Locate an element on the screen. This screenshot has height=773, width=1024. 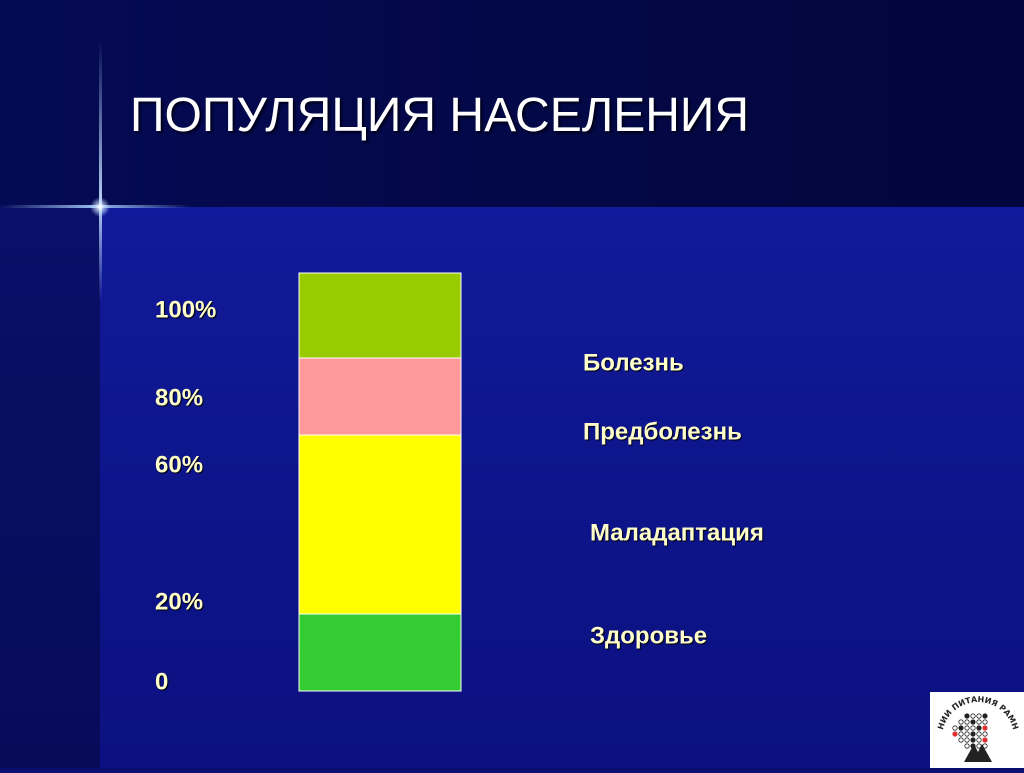
legend-label-4: Болезнь is located at coordinates (633, 362).